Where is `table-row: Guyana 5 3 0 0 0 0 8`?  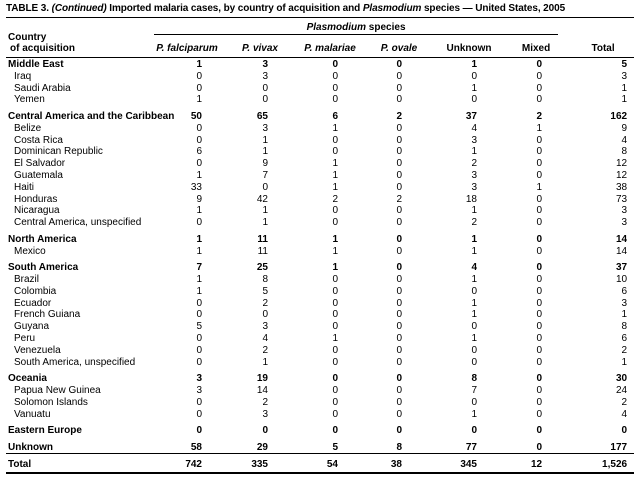
table-row: Guyana 5 3 0 0 0 0 8 is located at coordinates (320, 327).